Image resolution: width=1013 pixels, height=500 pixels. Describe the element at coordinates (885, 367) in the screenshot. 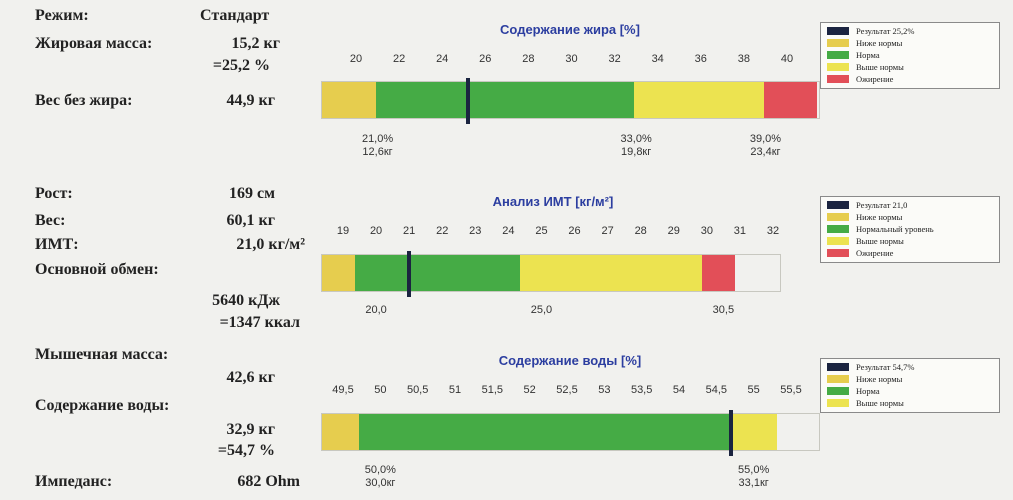

I see `legend-label: Результат 54,7%` at that location.